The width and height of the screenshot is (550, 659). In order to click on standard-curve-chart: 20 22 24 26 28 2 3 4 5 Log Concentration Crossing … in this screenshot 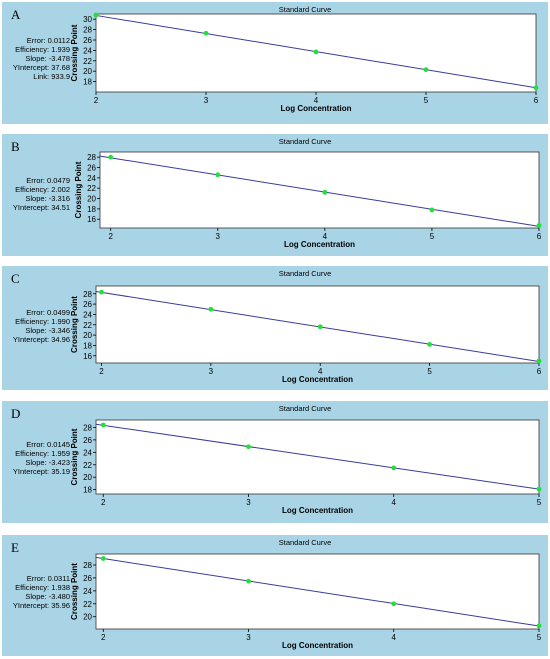, I will do `click(306, 601)`.